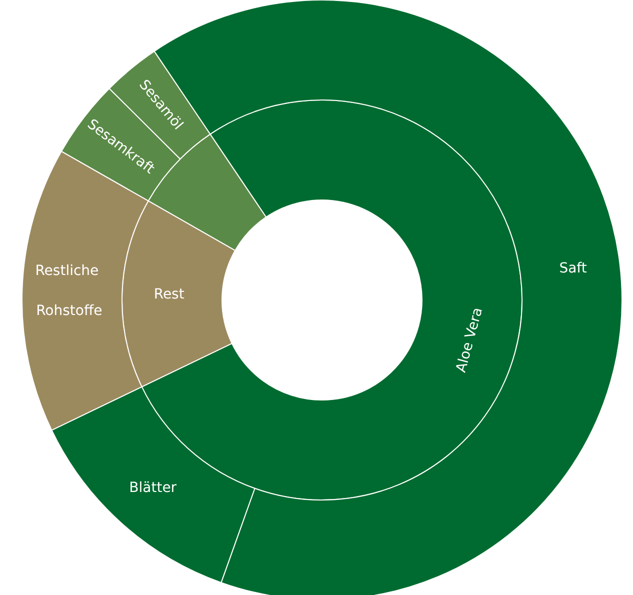 The height and width of the screenshot is (595, 633). I want to click on category-label: Restliche Rohstoffe, so click(68, 291).